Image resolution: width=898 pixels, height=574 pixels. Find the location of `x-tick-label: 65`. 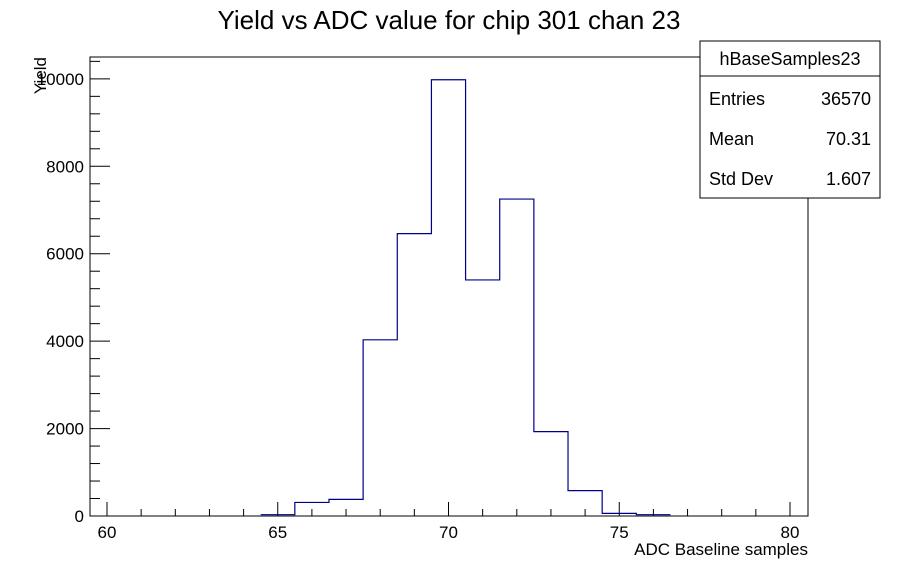

x-tick-label: 65 is located at coordinates (277, 532).